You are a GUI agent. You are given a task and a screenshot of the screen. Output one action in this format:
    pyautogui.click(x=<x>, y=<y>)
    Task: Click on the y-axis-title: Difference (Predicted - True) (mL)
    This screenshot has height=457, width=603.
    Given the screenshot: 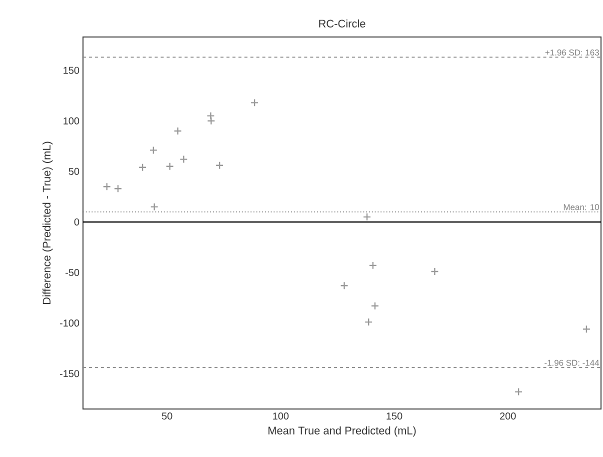 What is the action you would take?
    pyautogui.click(x=47, y=223)
    